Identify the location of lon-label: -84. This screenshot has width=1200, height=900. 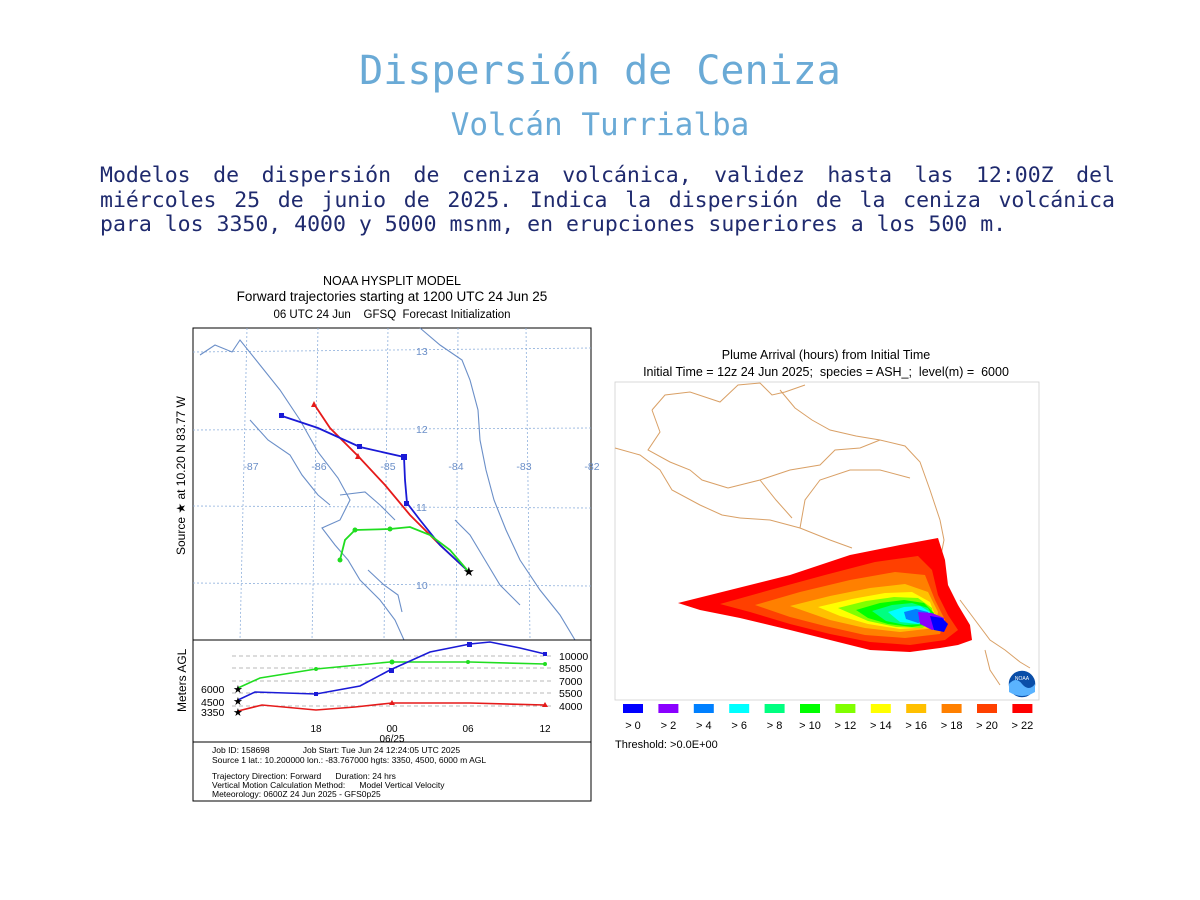
(455, 467).